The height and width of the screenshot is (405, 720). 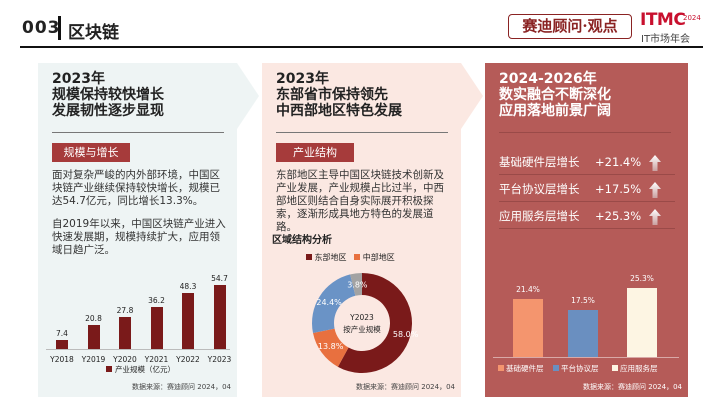 What do you see at coordinates (539, 189) in the screenshot?
I see `growth-label: 平台协议层增长` at bounding box center [539, 189].